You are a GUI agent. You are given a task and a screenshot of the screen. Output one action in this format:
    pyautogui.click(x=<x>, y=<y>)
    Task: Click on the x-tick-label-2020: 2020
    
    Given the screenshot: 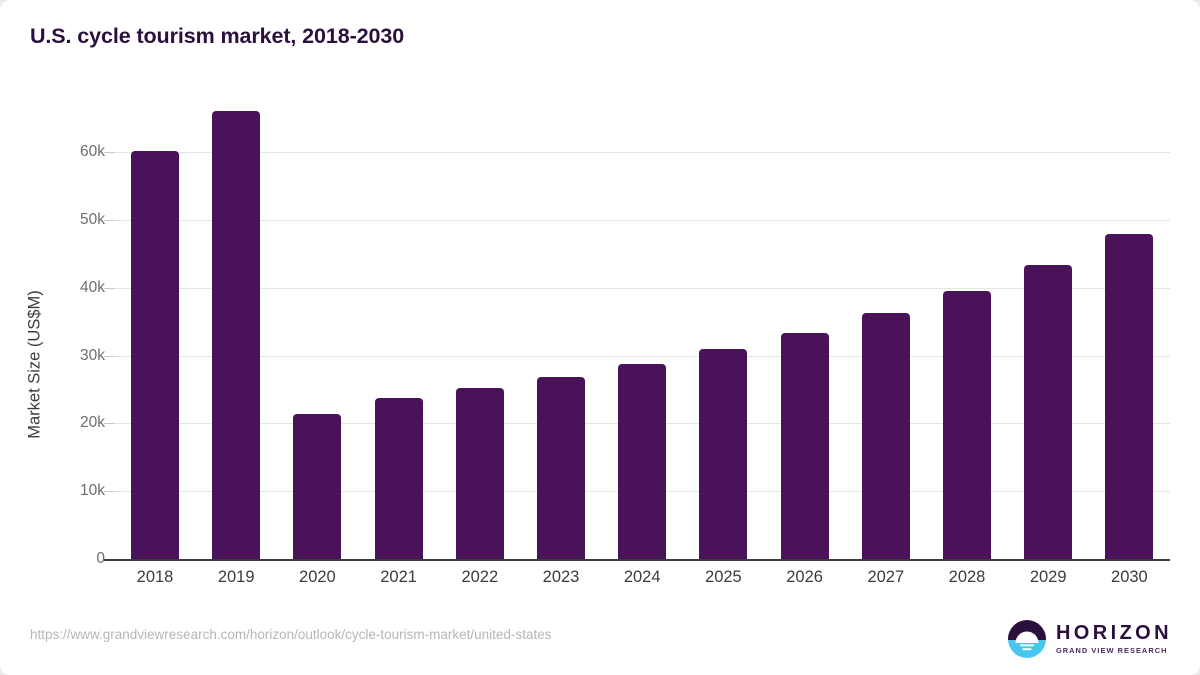 What is the action you would take?
    pyautogui.click(x=317, y=577)
    